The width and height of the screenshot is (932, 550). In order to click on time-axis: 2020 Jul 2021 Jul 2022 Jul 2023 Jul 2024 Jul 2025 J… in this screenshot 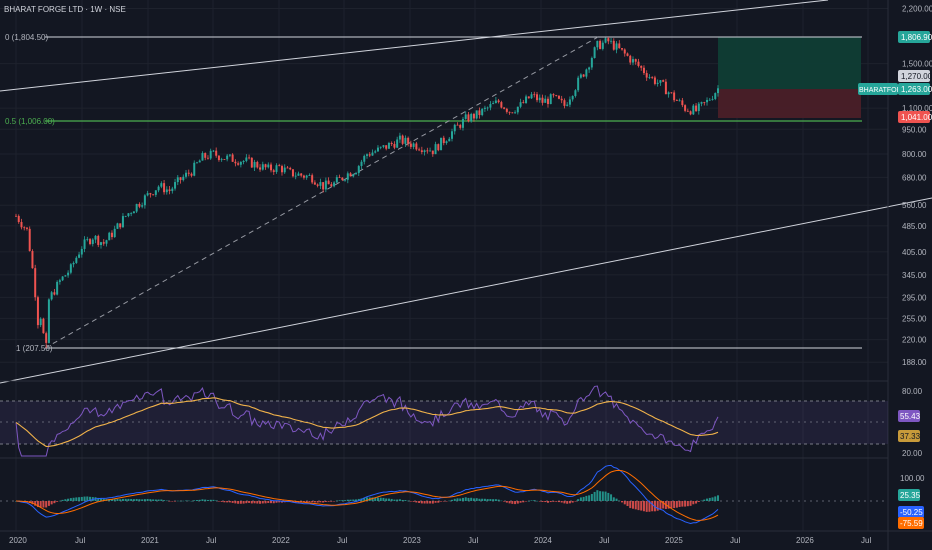, I will do `click(440, 540)`.